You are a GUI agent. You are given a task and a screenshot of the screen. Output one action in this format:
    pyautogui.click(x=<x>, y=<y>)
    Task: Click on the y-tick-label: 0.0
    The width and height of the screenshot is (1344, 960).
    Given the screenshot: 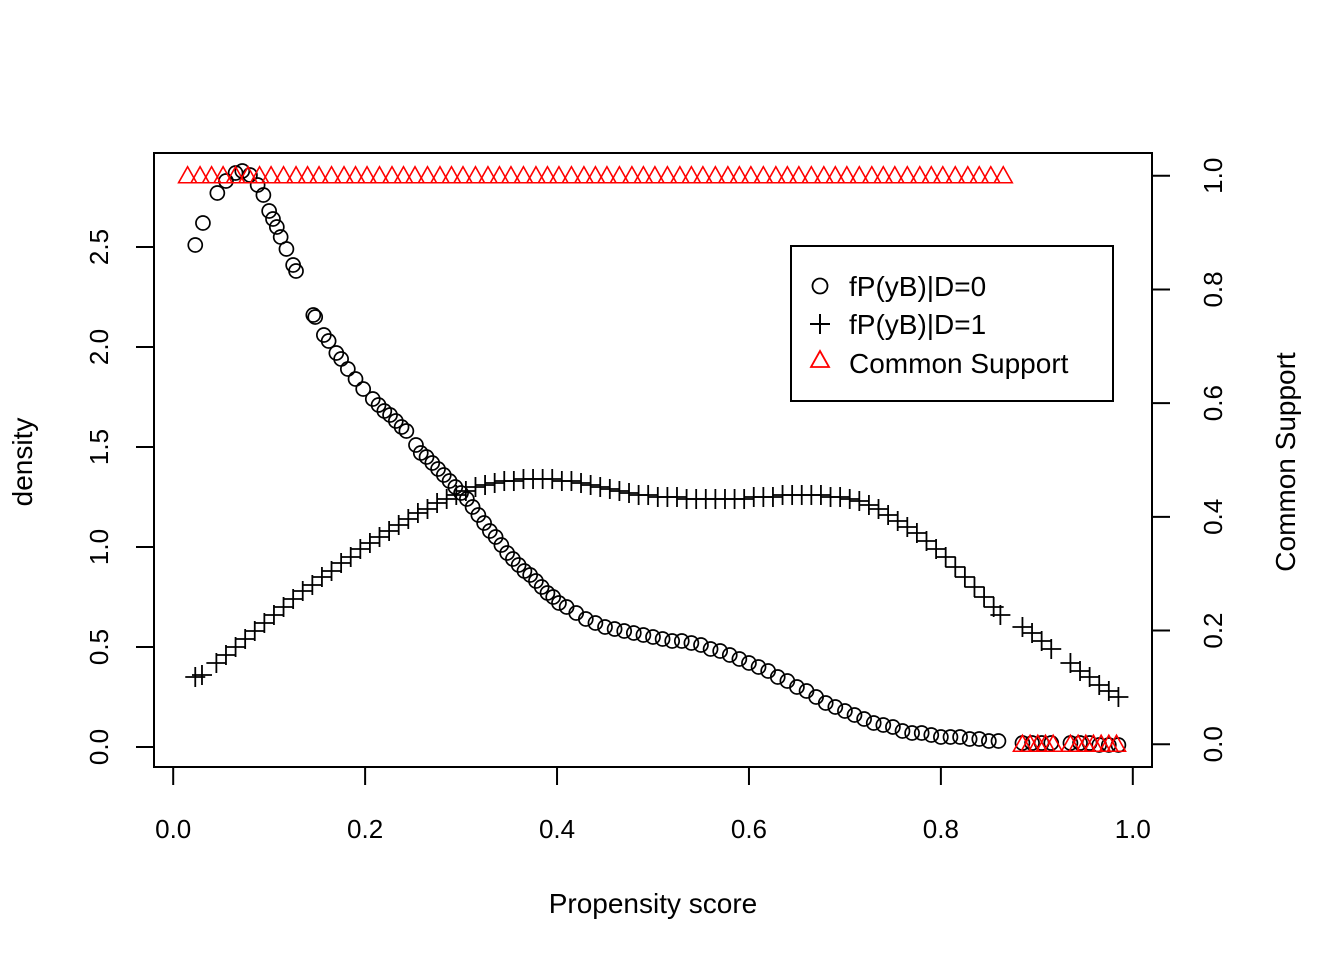 What is the action you would take?
    pyautogui.click(x=99, y=747)
    